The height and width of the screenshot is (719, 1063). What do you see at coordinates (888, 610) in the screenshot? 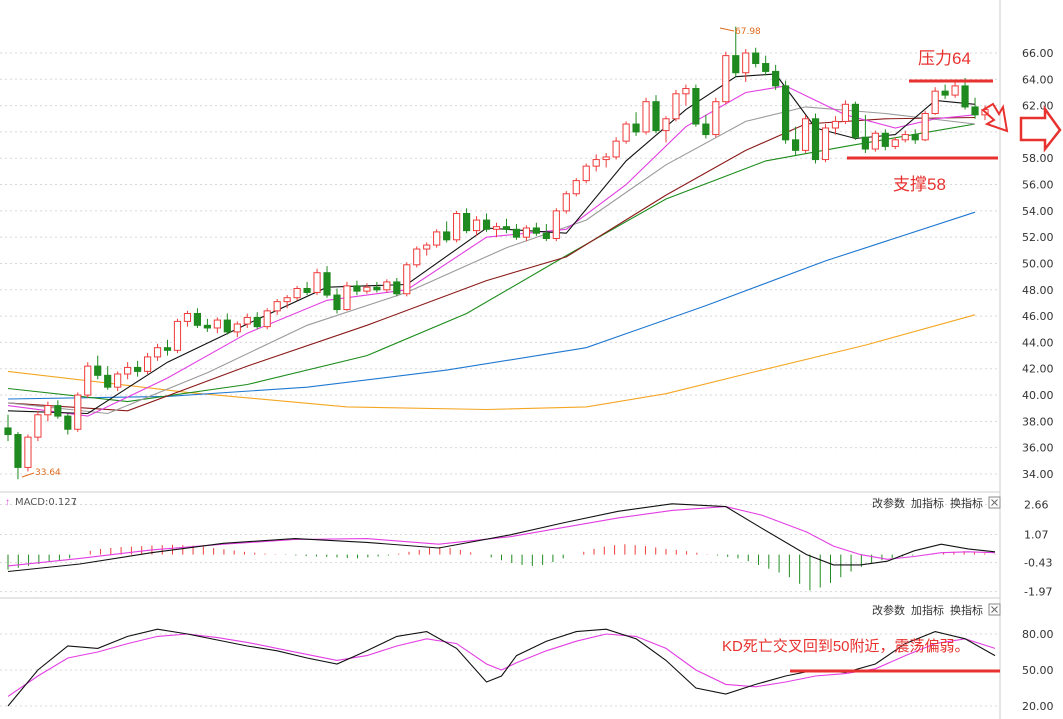
I see `kd-change-params-button: 改参数` at bounding box center [888, 610].